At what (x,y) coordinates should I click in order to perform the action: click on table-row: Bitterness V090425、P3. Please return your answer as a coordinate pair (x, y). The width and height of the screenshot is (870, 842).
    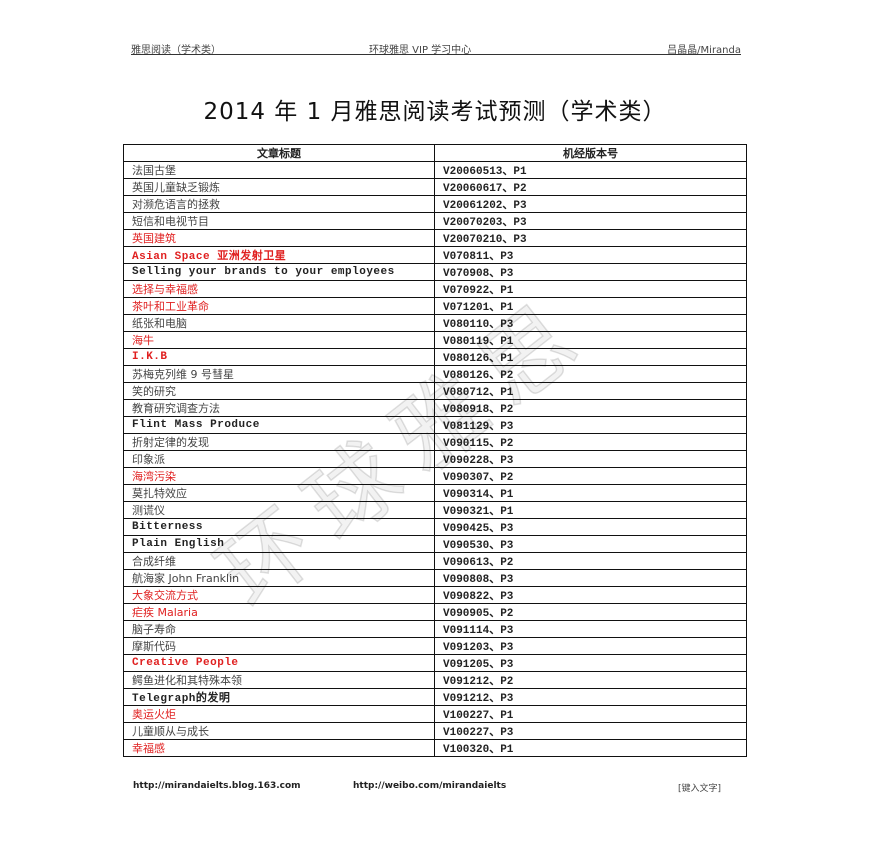
    Looking at the image, I should click on (435, 527).